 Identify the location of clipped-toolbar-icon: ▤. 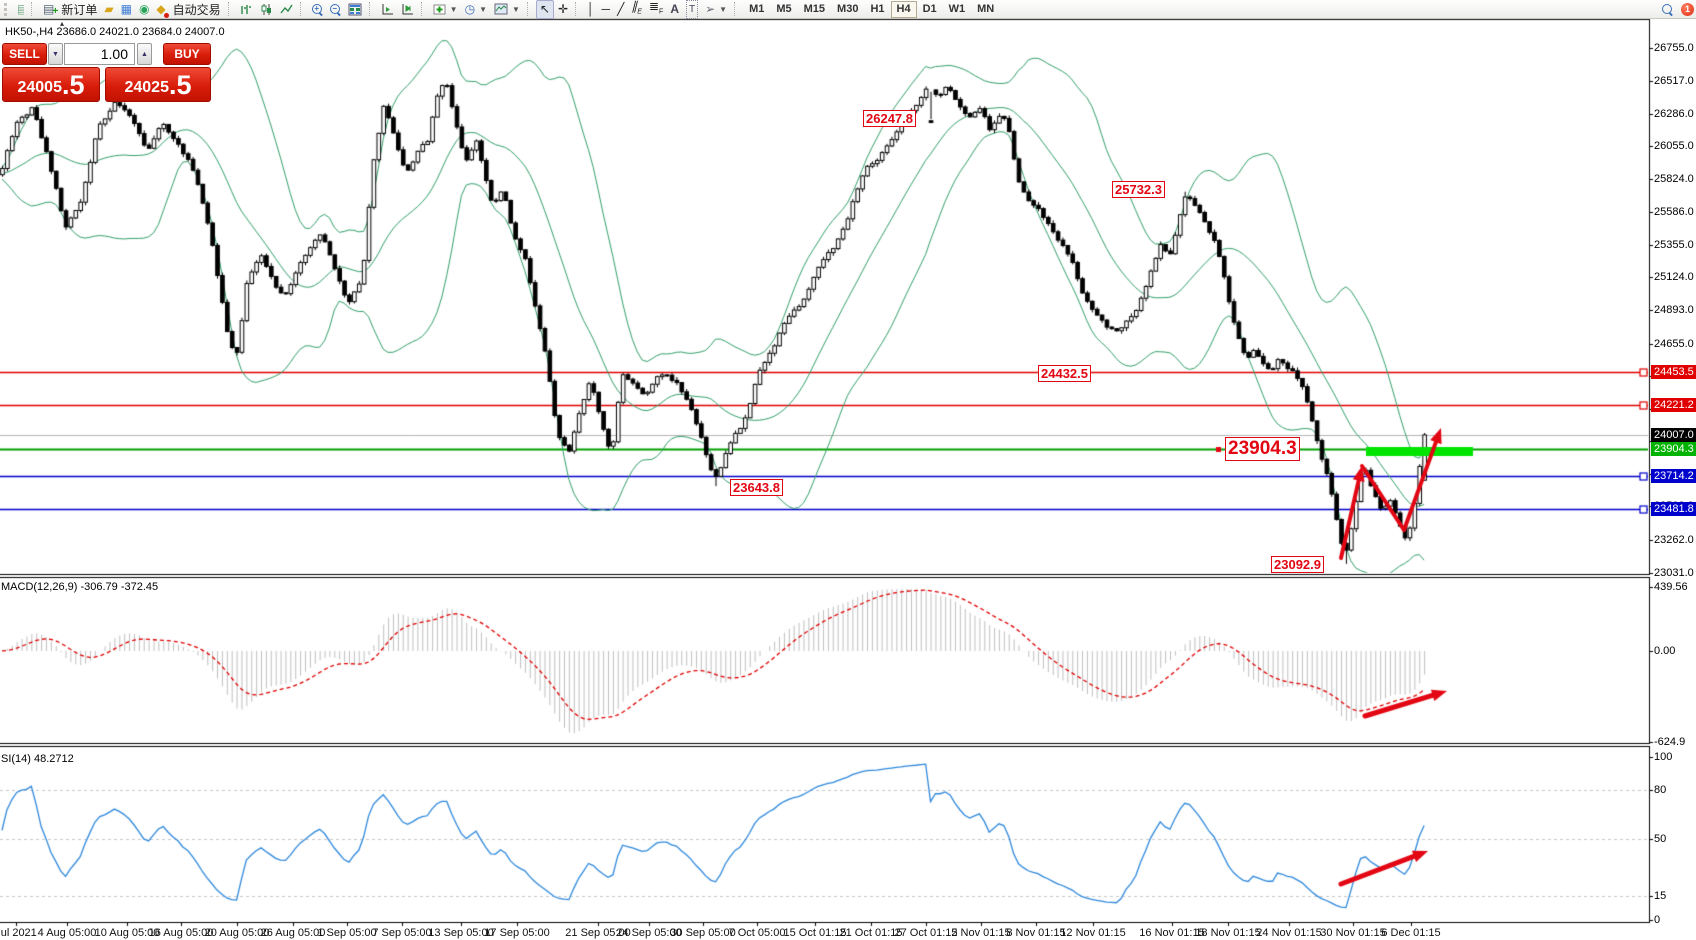
(20, 8).